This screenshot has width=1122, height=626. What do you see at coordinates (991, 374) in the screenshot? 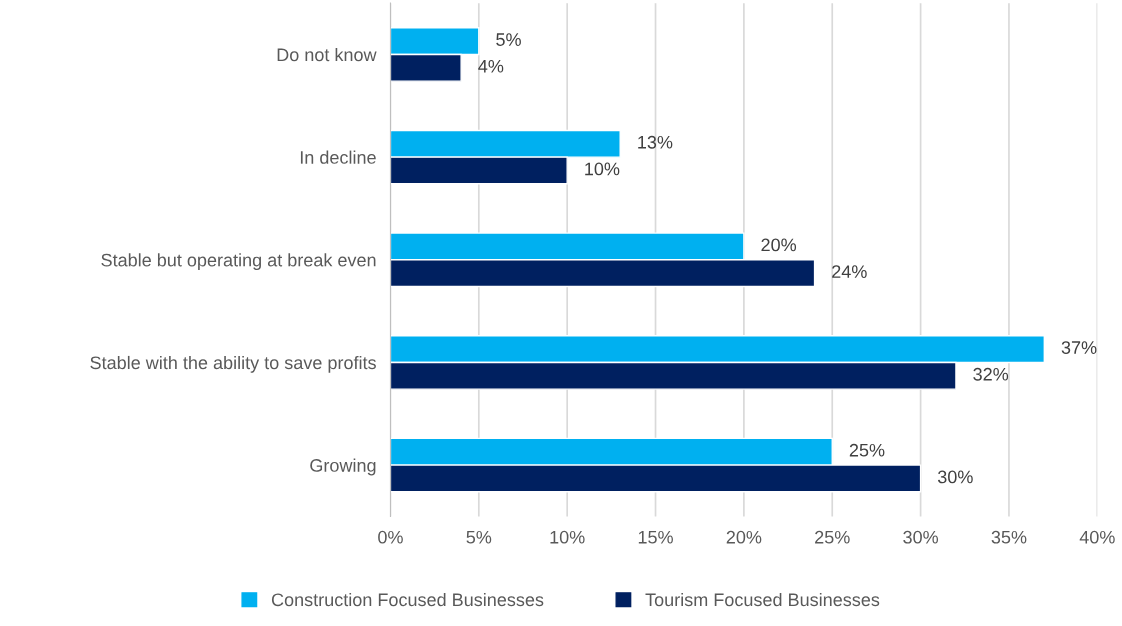
I see `data-label: 32%` at bounding box center [991, 374].